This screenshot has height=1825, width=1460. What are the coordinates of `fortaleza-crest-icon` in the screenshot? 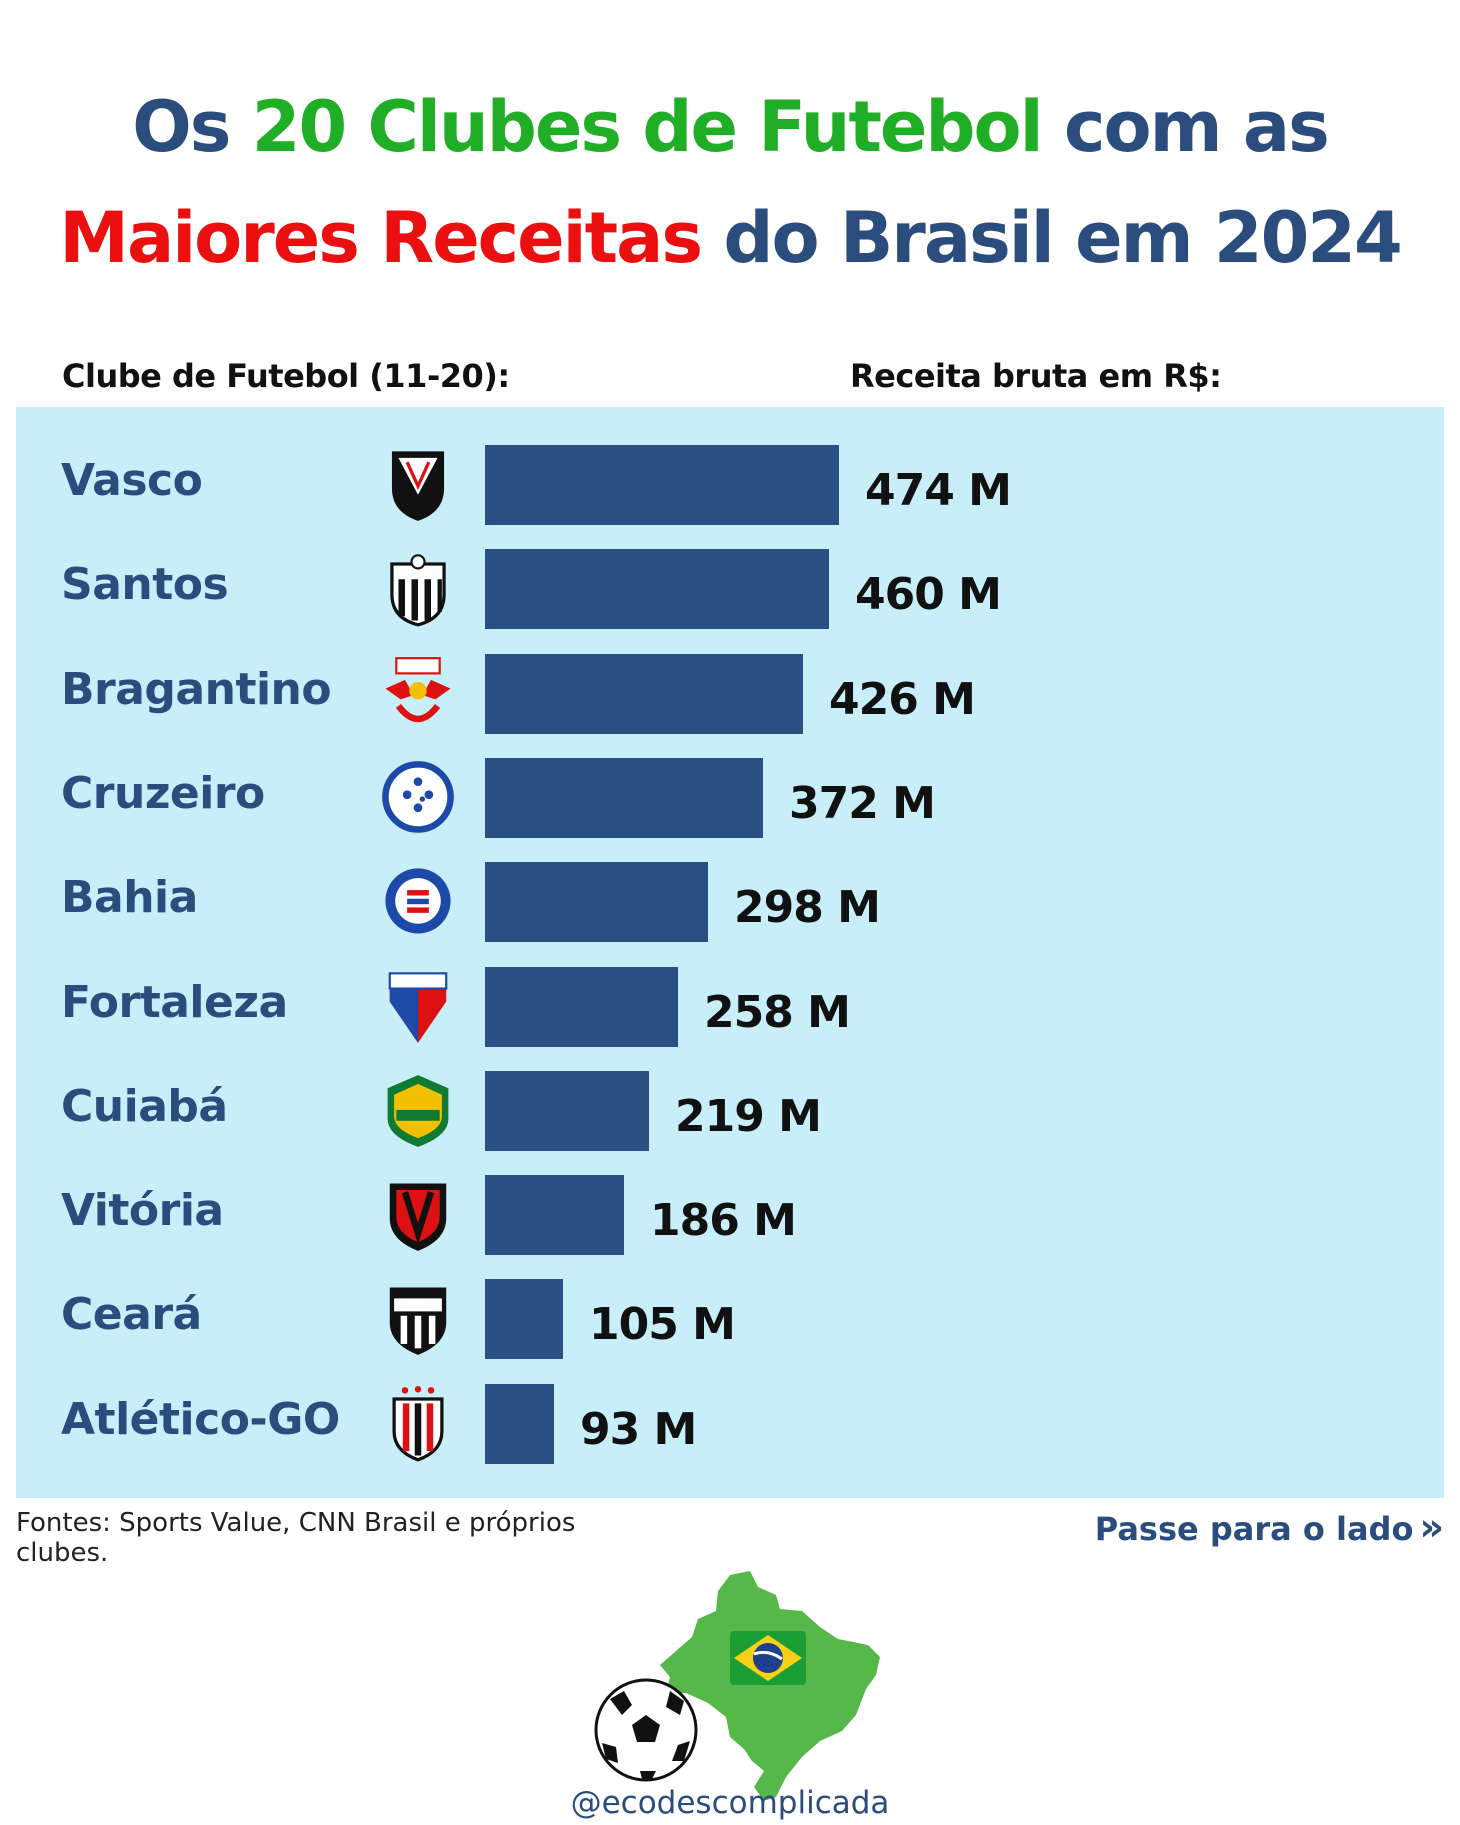 It's located at (418, 1007).